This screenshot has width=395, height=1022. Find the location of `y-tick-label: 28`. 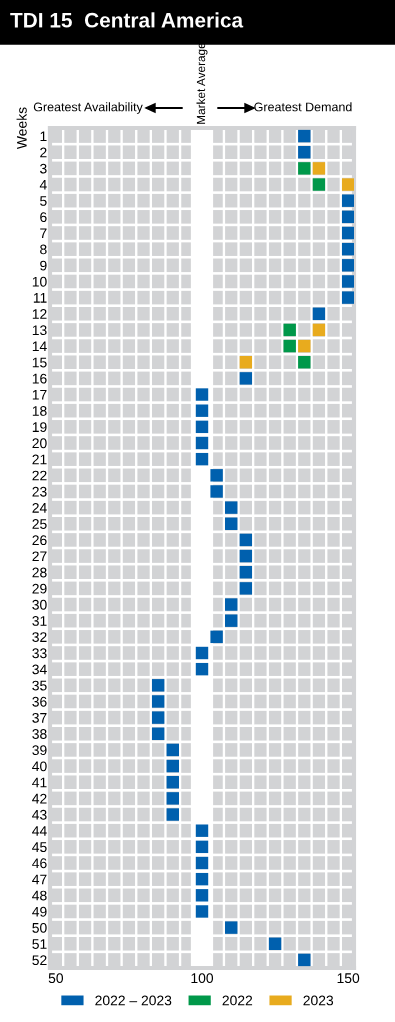

y-tick-label: 28 is located at coordinates (39, 572).